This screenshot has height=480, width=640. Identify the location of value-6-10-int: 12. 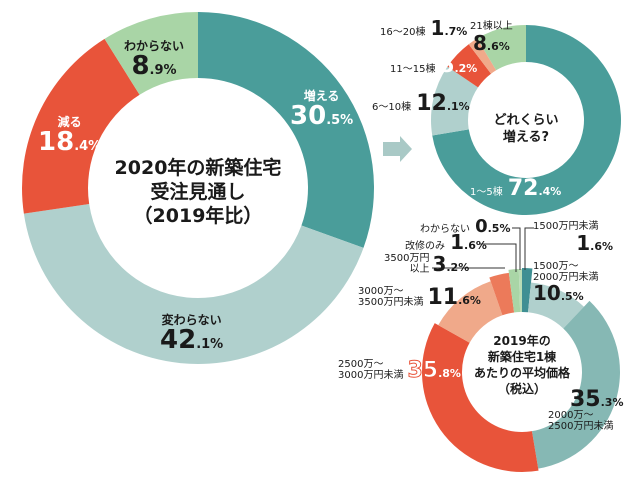
(431, 103).